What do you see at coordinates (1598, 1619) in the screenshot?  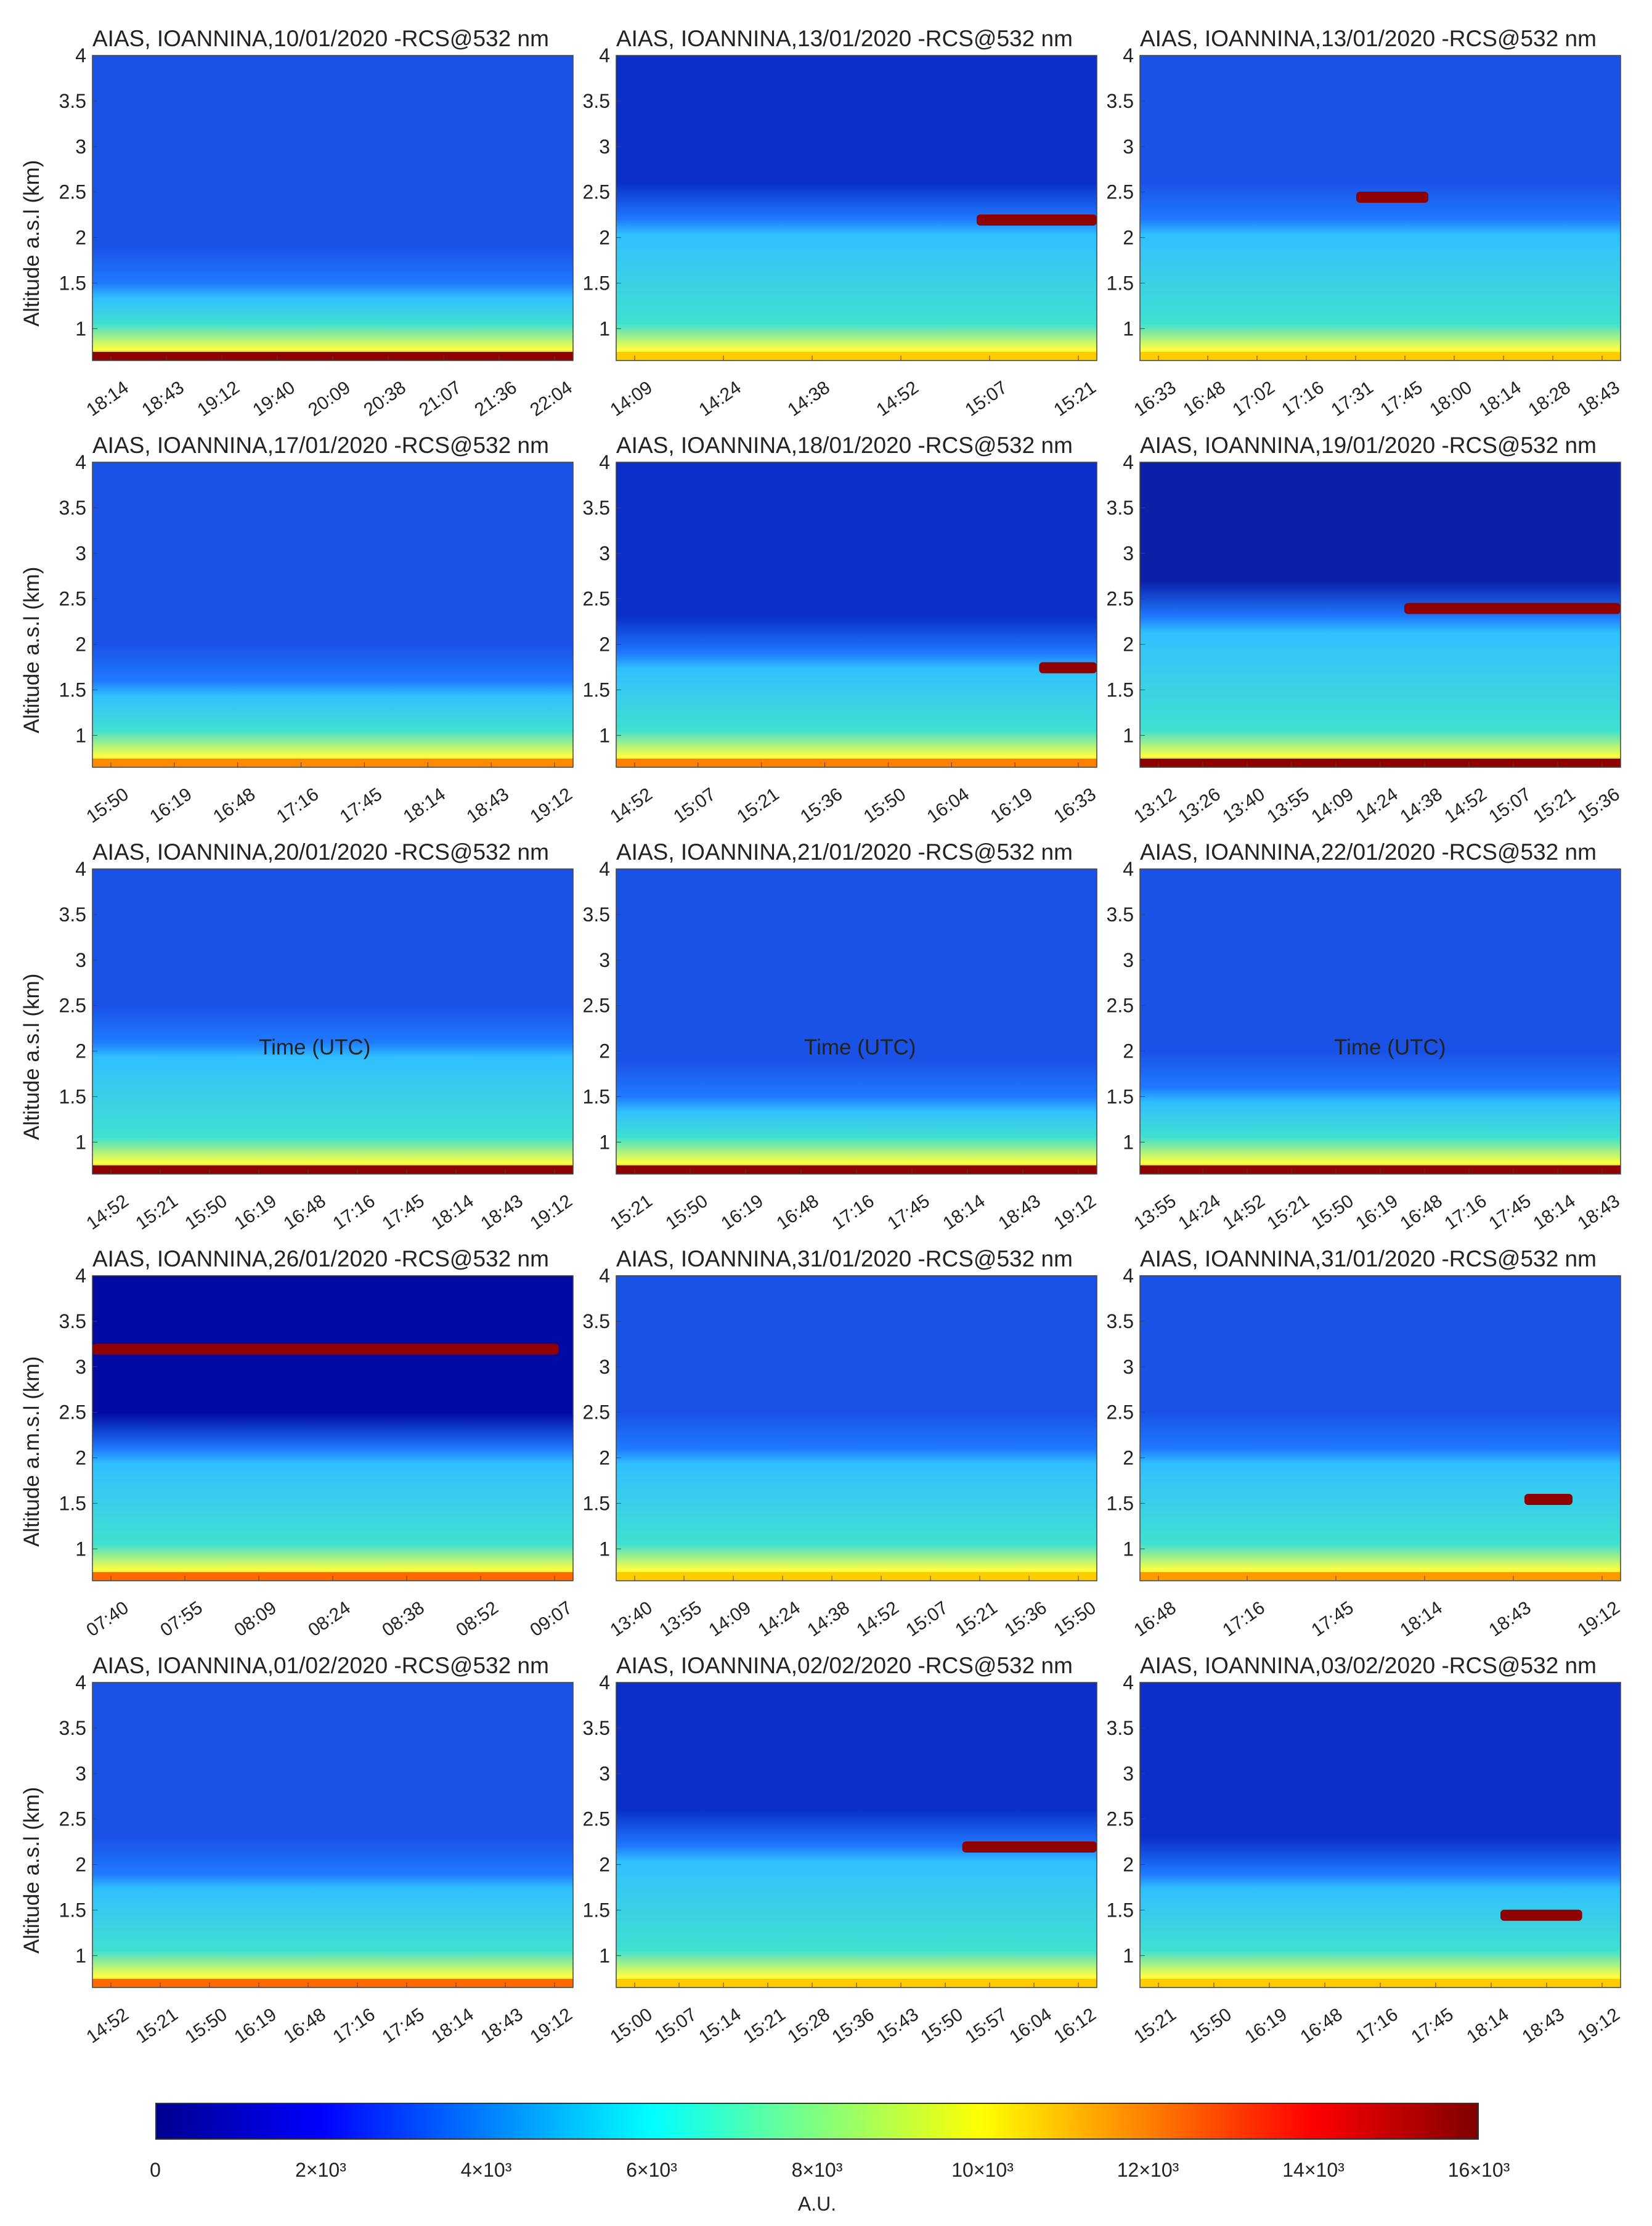 I see `x-tick-label: 19:12` at bounding box center [1598, 1619].